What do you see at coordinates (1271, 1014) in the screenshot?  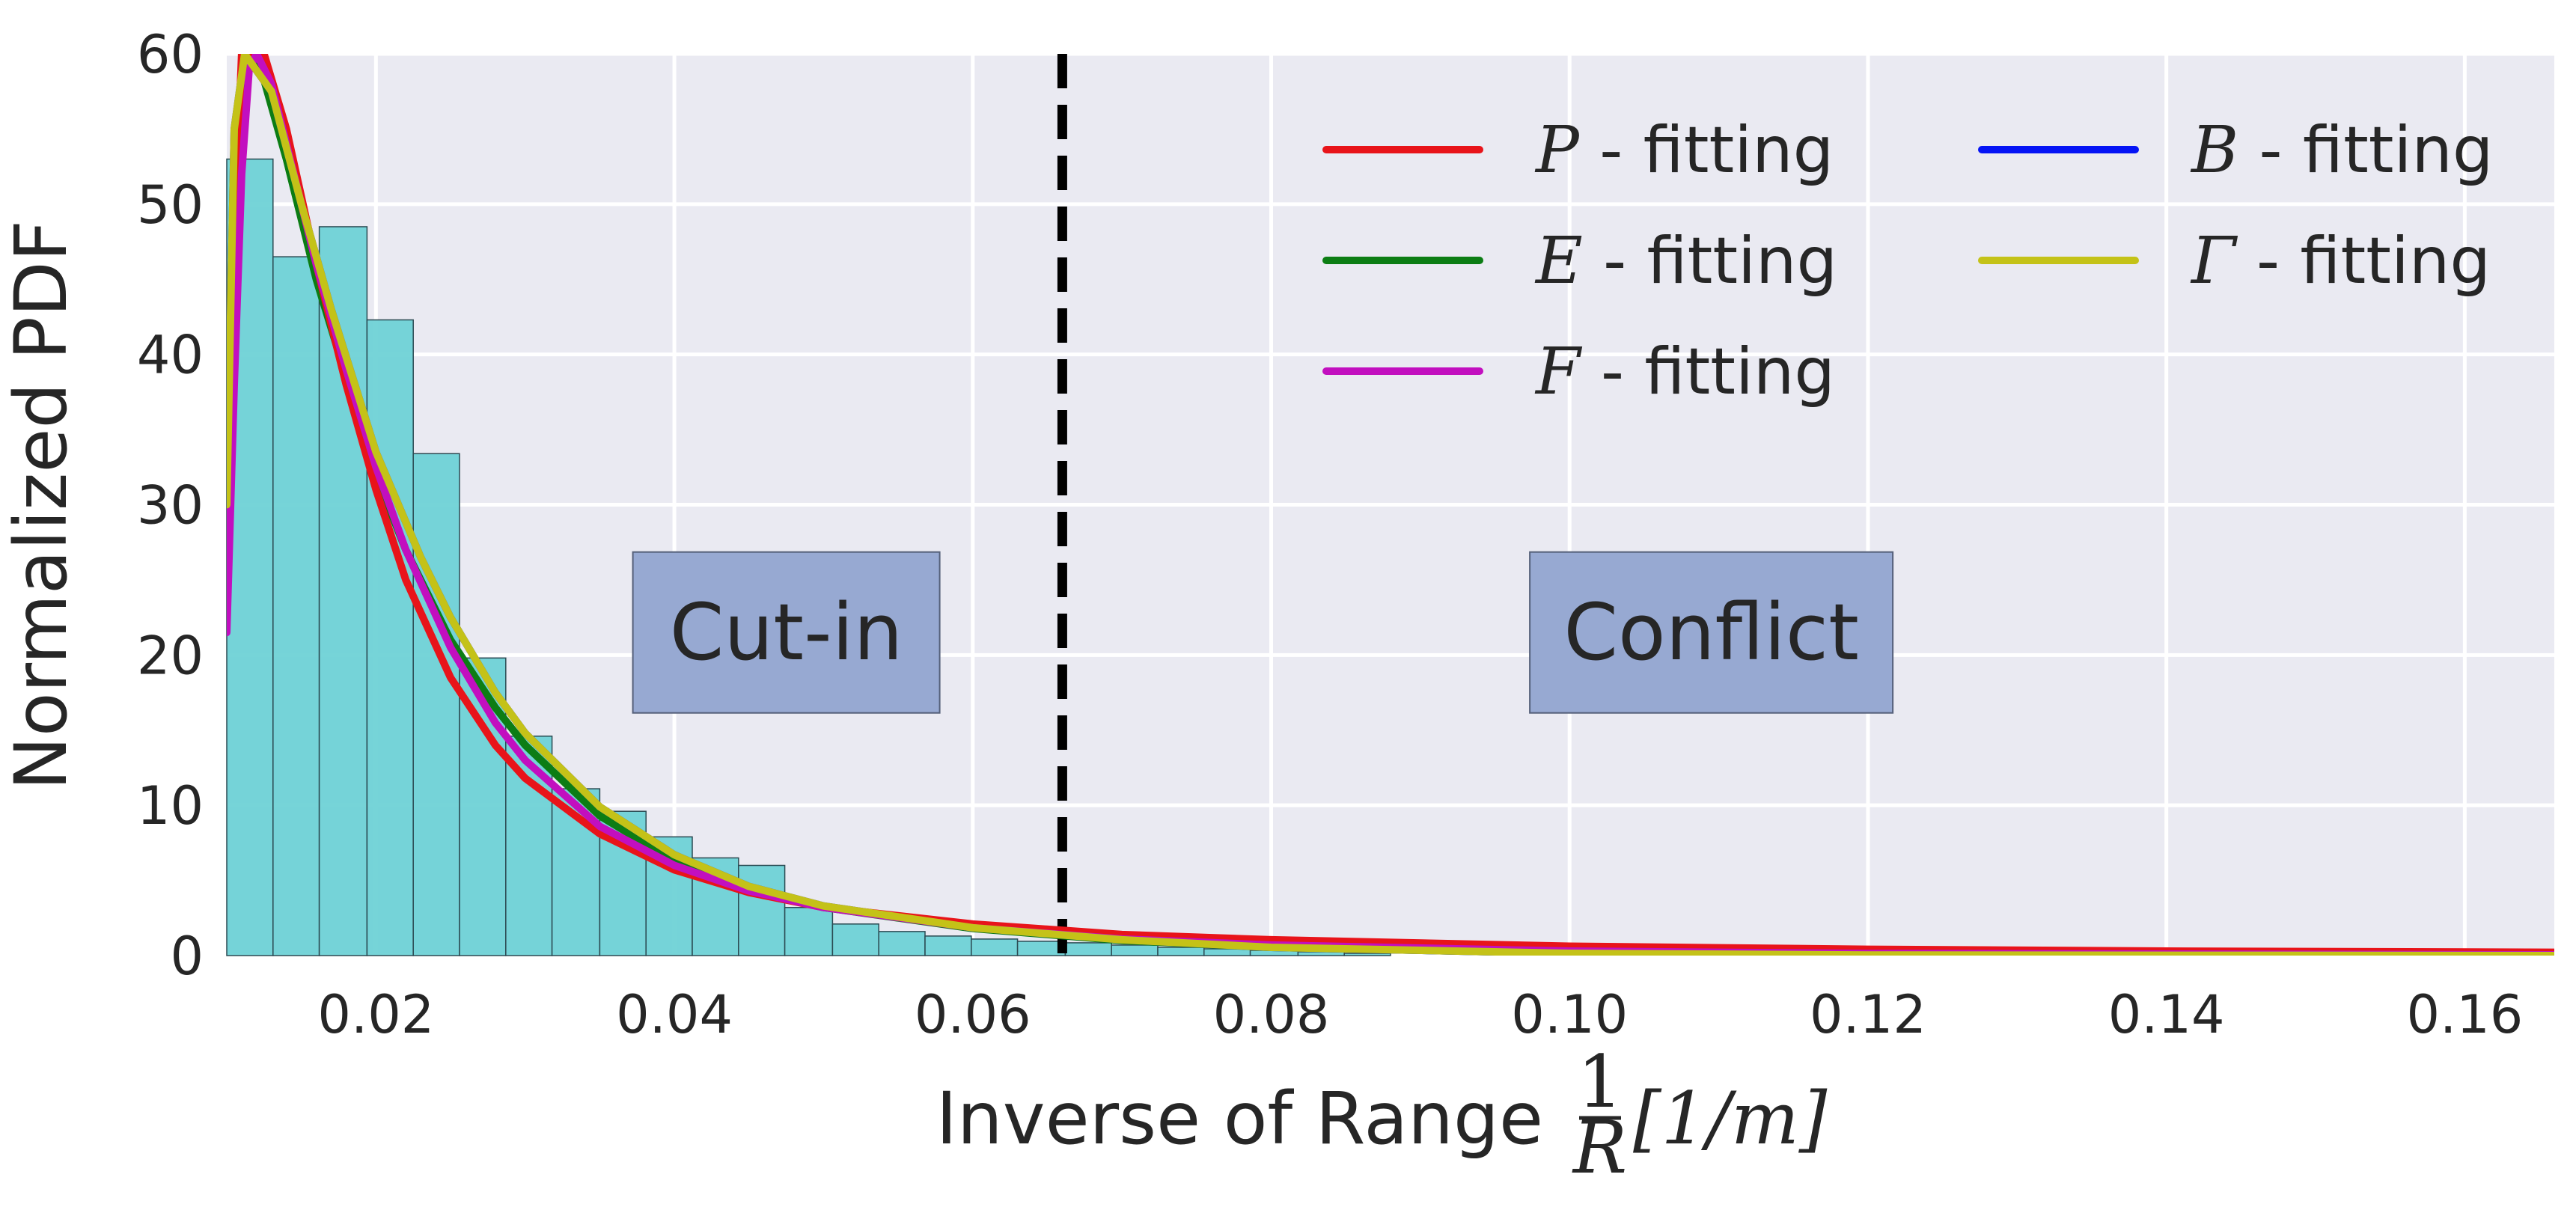 I see `x-tick-label: 0.08` at bounding box center [1271, 1014].